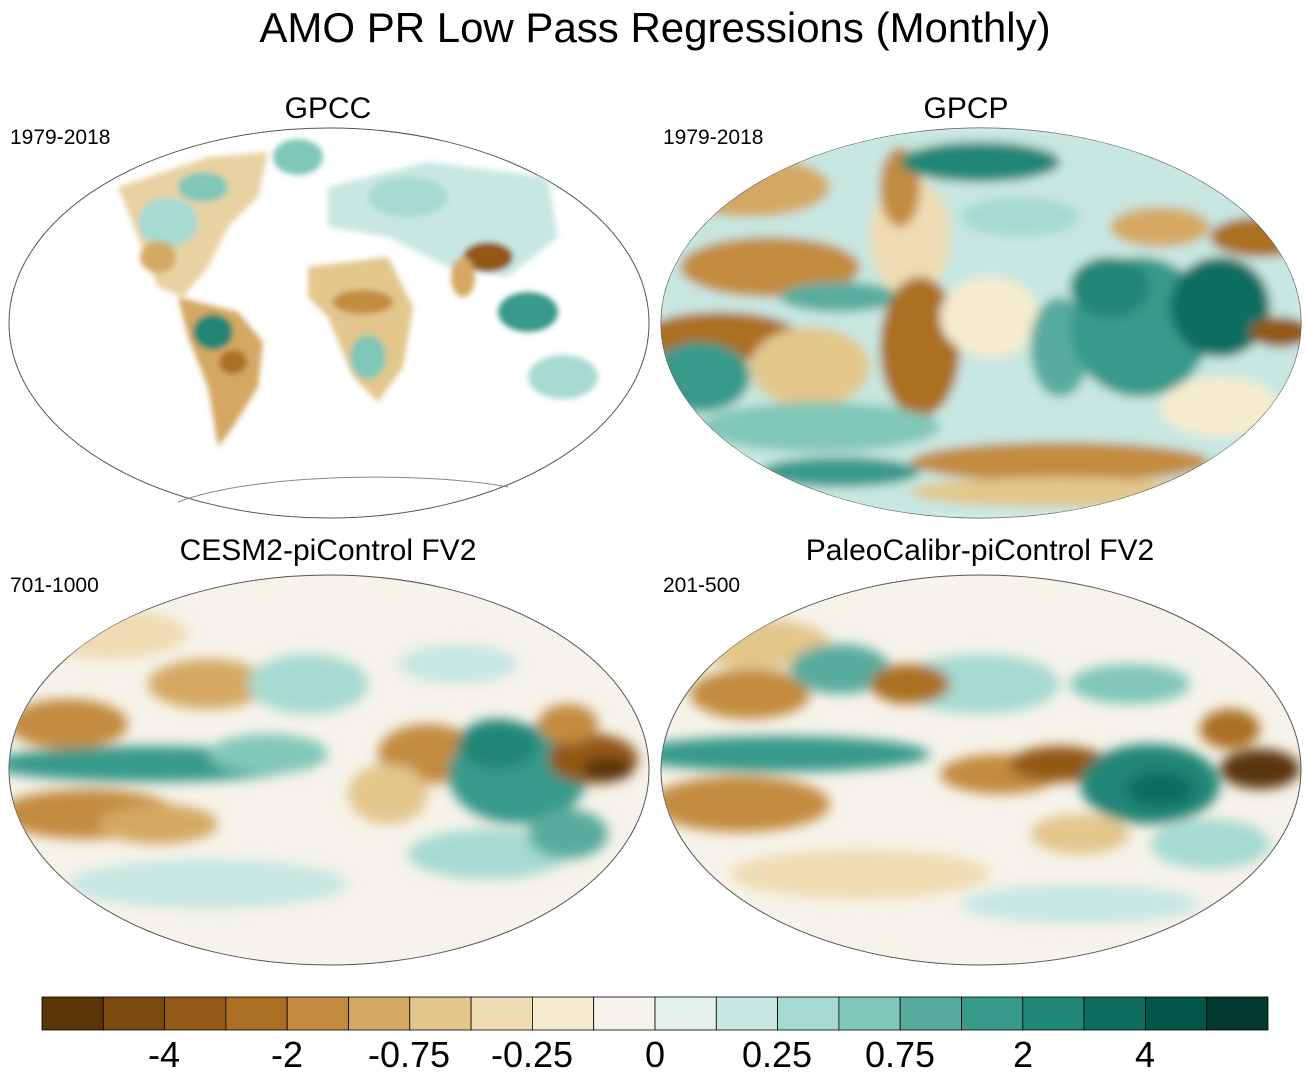 This screenshot has height=1079, width=1310. What do you see at coordinates (532, 1054) in the screenshot?
I see `colorbar-label: -0.25` at bounding box center [532, 1054].